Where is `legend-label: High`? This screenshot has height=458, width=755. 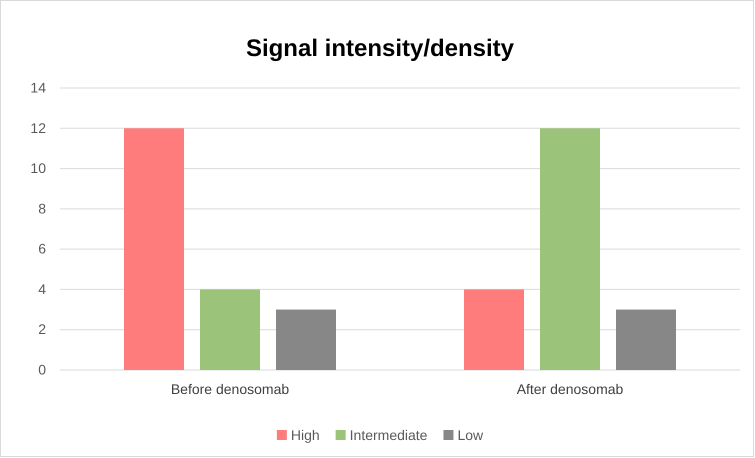 legend-label: High is located at coordinates (305, 435).